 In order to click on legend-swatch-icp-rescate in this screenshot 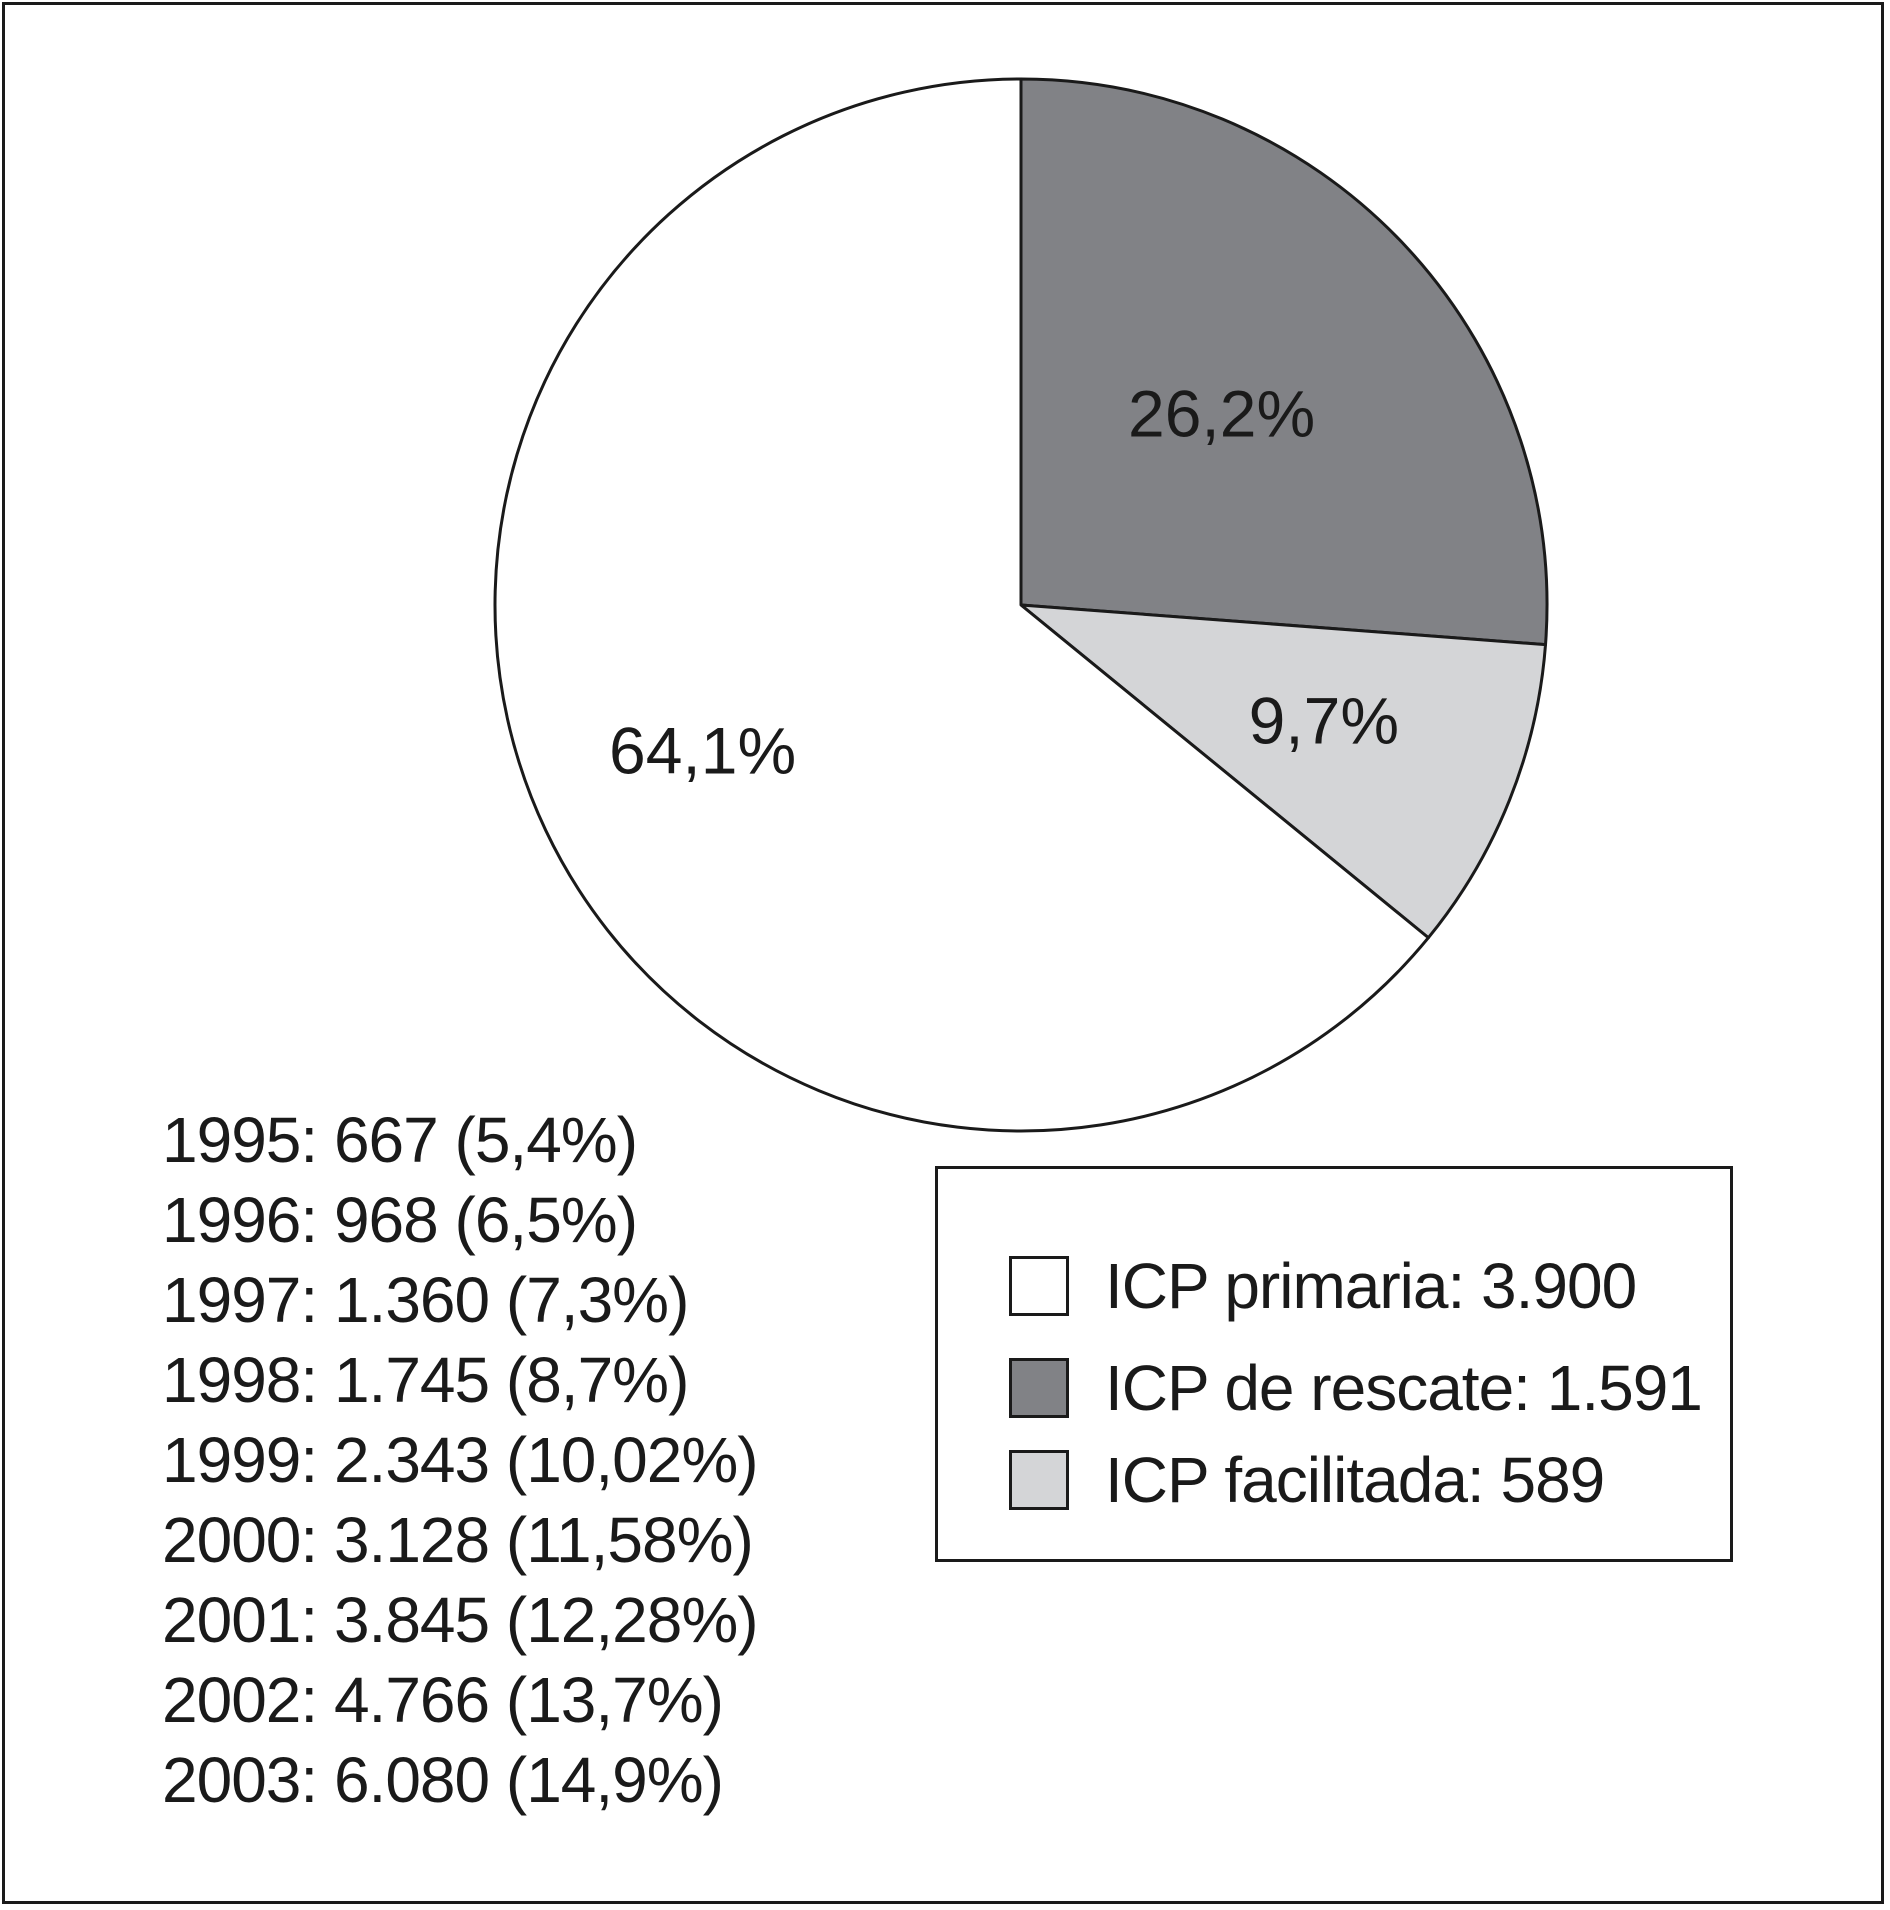, I will do `click(1039, 1388)`.